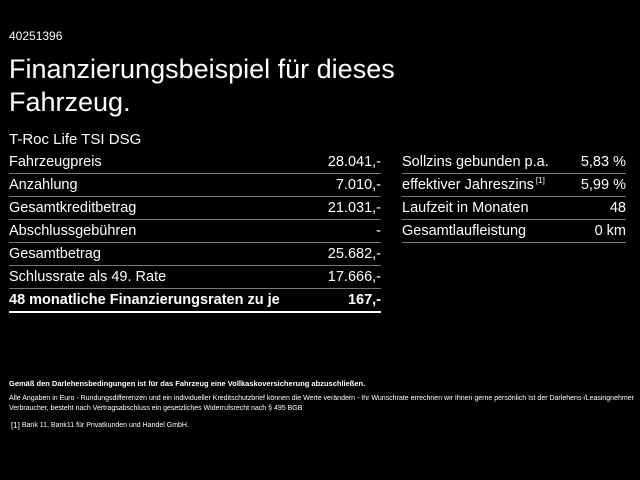 This screenshot has width=640, height=480. Describe the element at coordinates (144, 300) in the screenshot. I see `row-label: 48 monatliche Finanzierungsraten zu je` at that location.